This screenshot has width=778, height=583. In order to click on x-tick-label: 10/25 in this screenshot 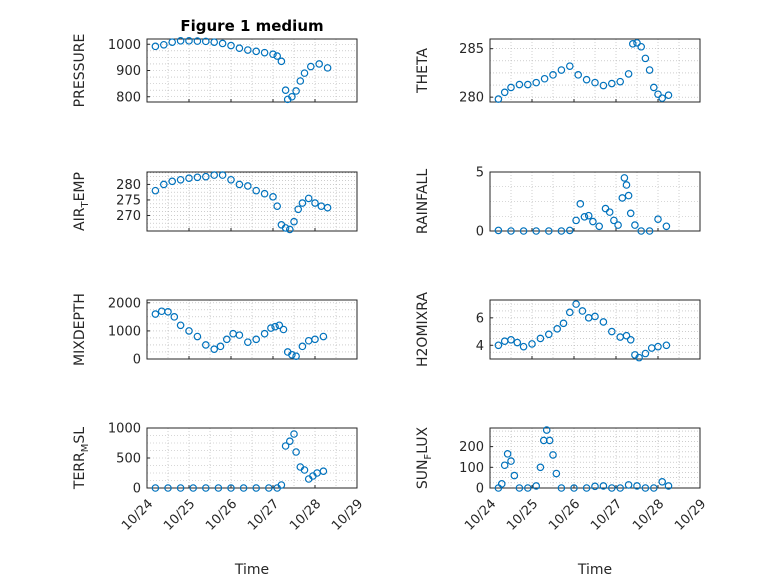, I will do `click(179, 515)`.